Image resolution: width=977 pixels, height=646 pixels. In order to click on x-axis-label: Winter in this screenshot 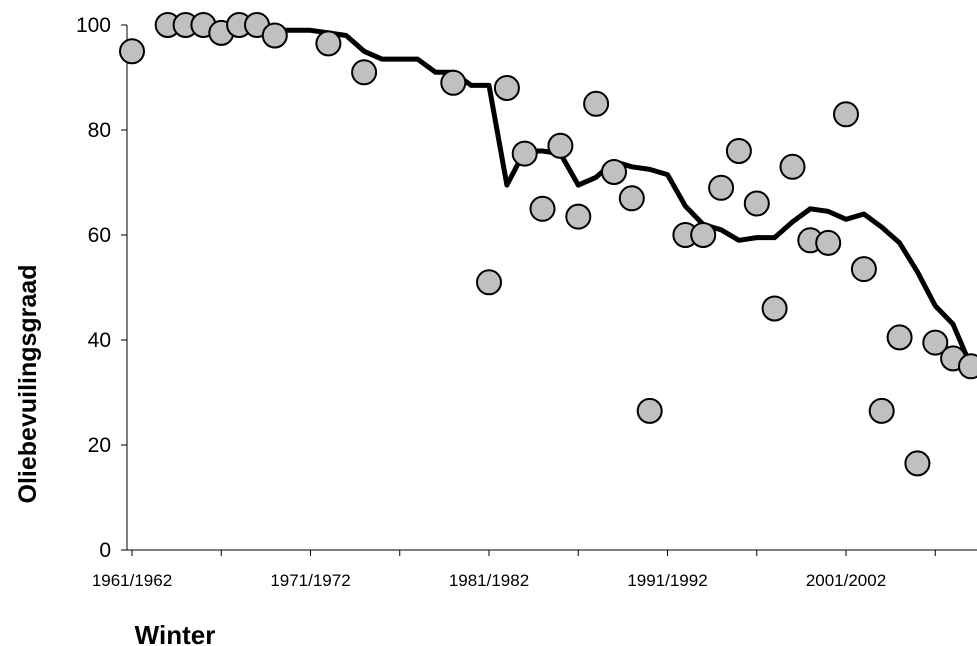, I will do `click(175, 633)`.